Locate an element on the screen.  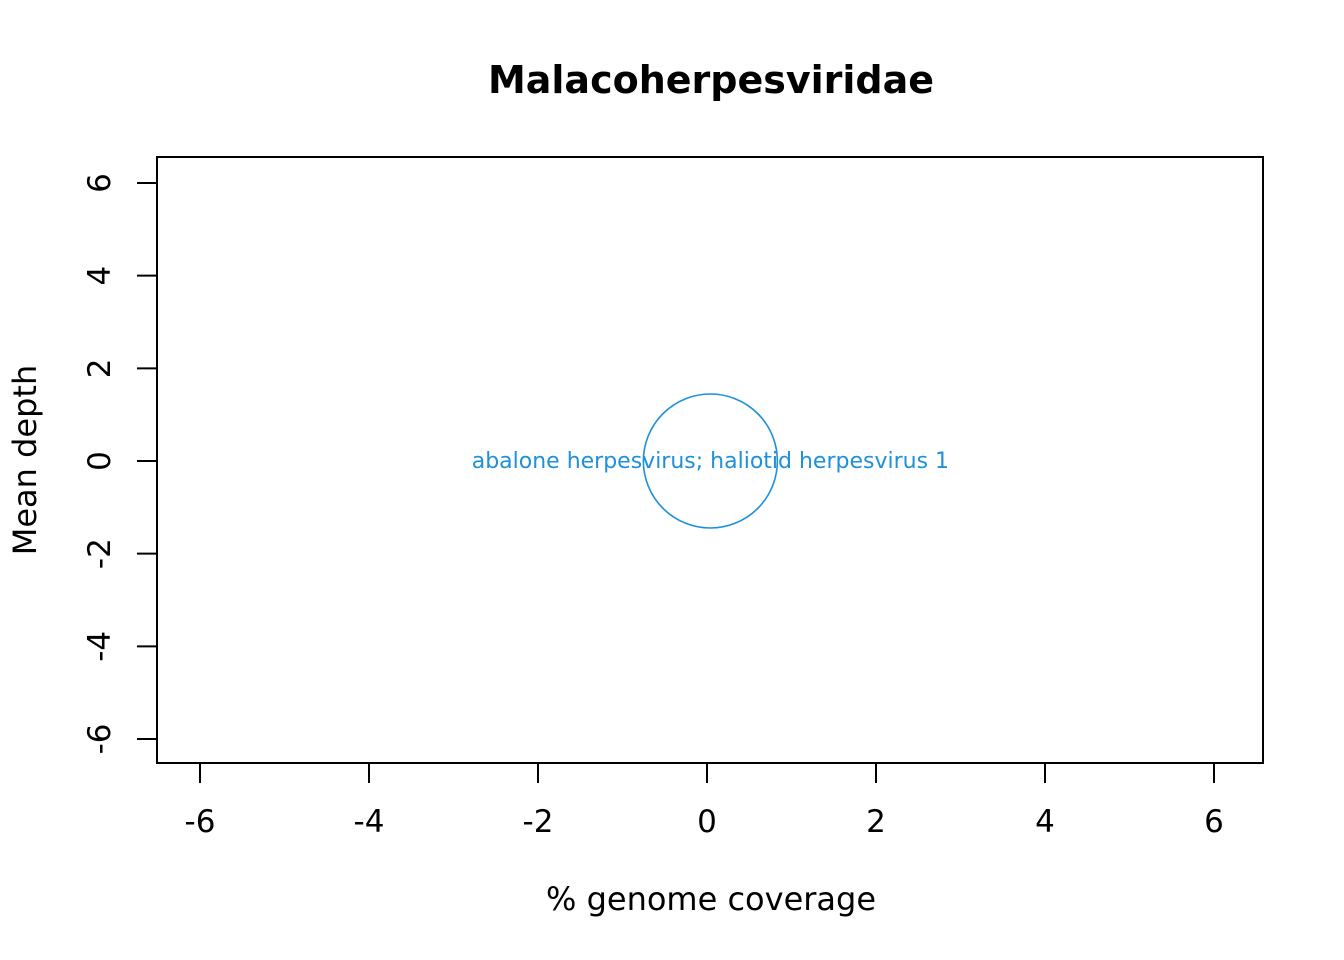
y-axis-title: Mean depth is located at coordinates (25, 460).